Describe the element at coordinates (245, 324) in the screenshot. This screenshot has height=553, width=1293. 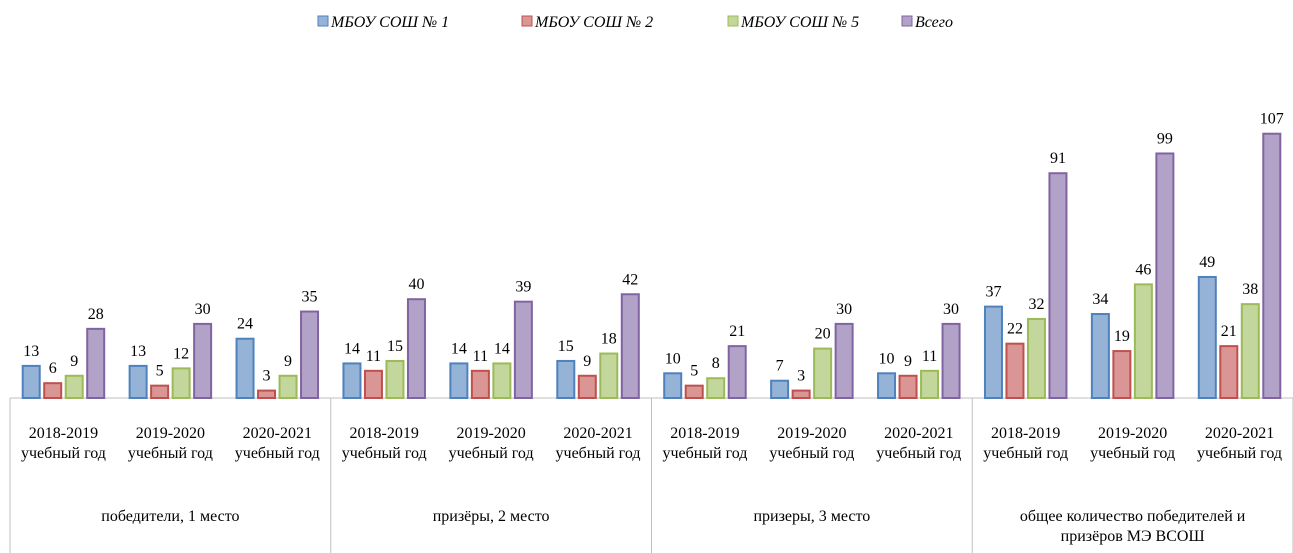
I see `data-label: 24` at that location.